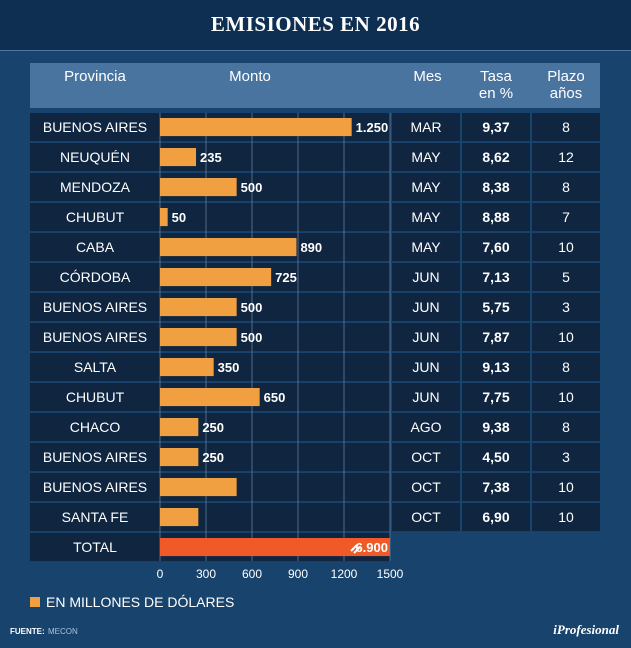  I want to click on x-tick-label: 600, so click(252, 574).